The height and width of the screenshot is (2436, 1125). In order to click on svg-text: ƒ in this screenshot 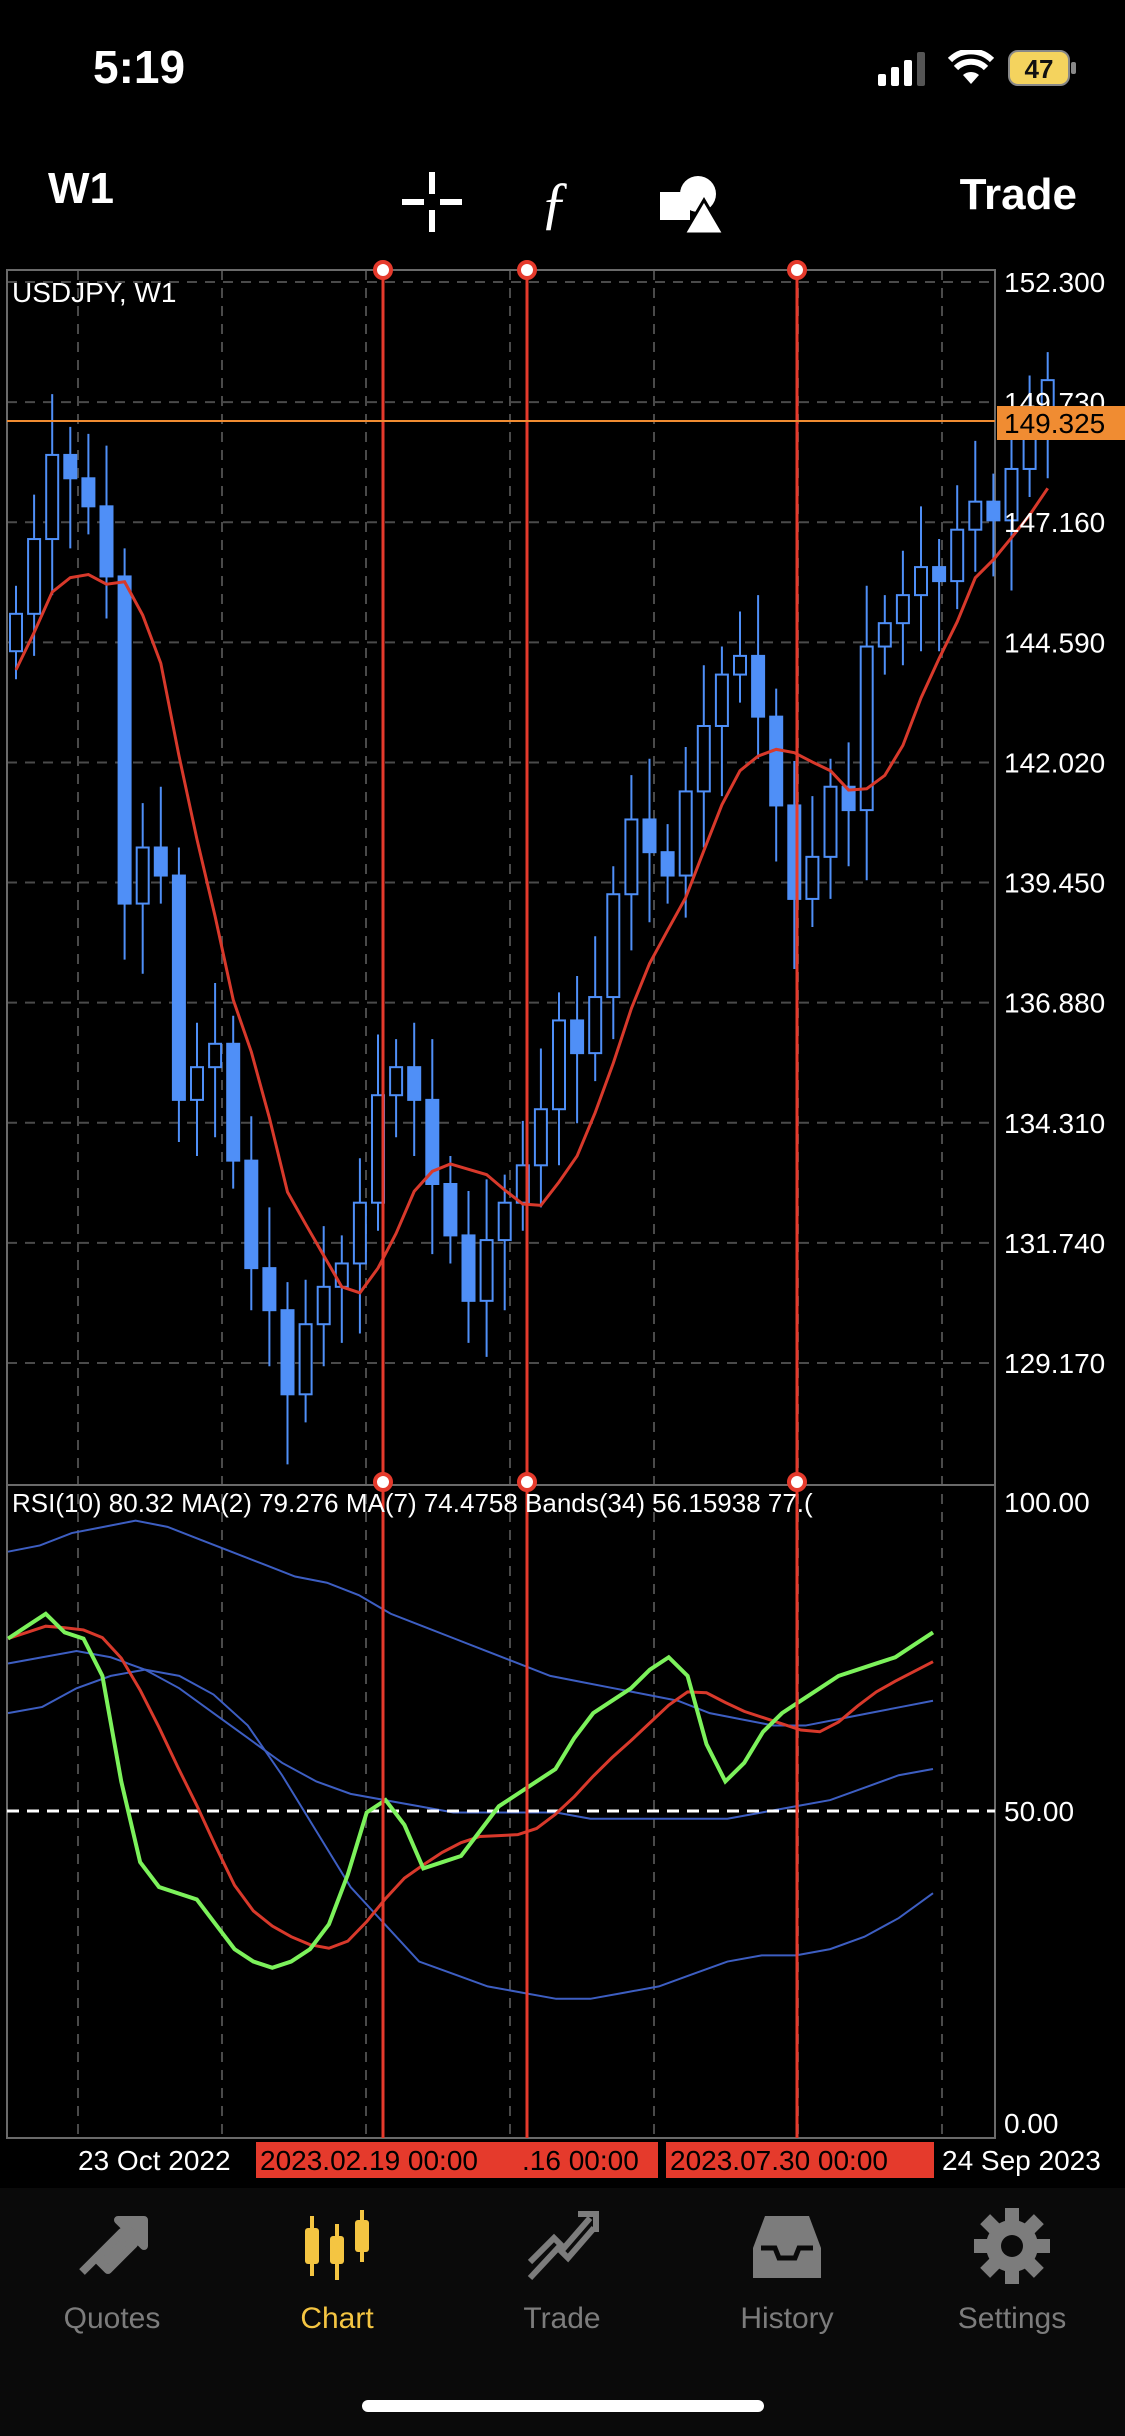, I will do `click(554, 202)`.